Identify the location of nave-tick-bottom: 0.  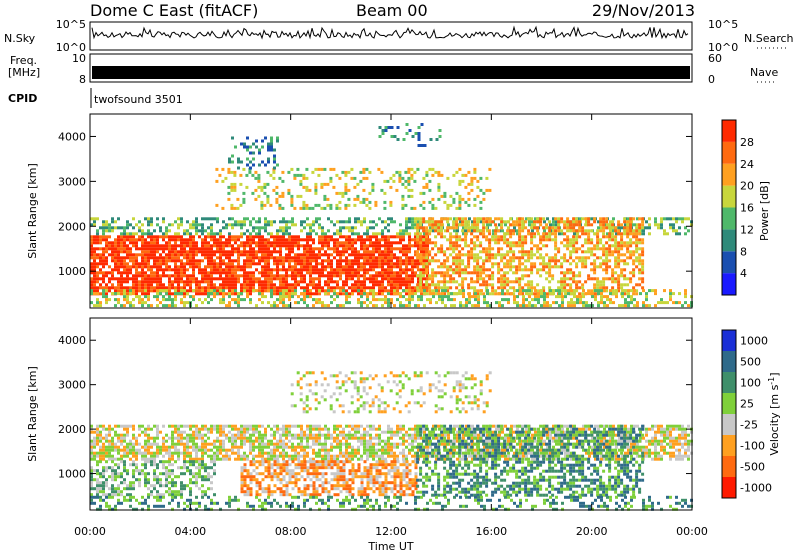
(711, 79).